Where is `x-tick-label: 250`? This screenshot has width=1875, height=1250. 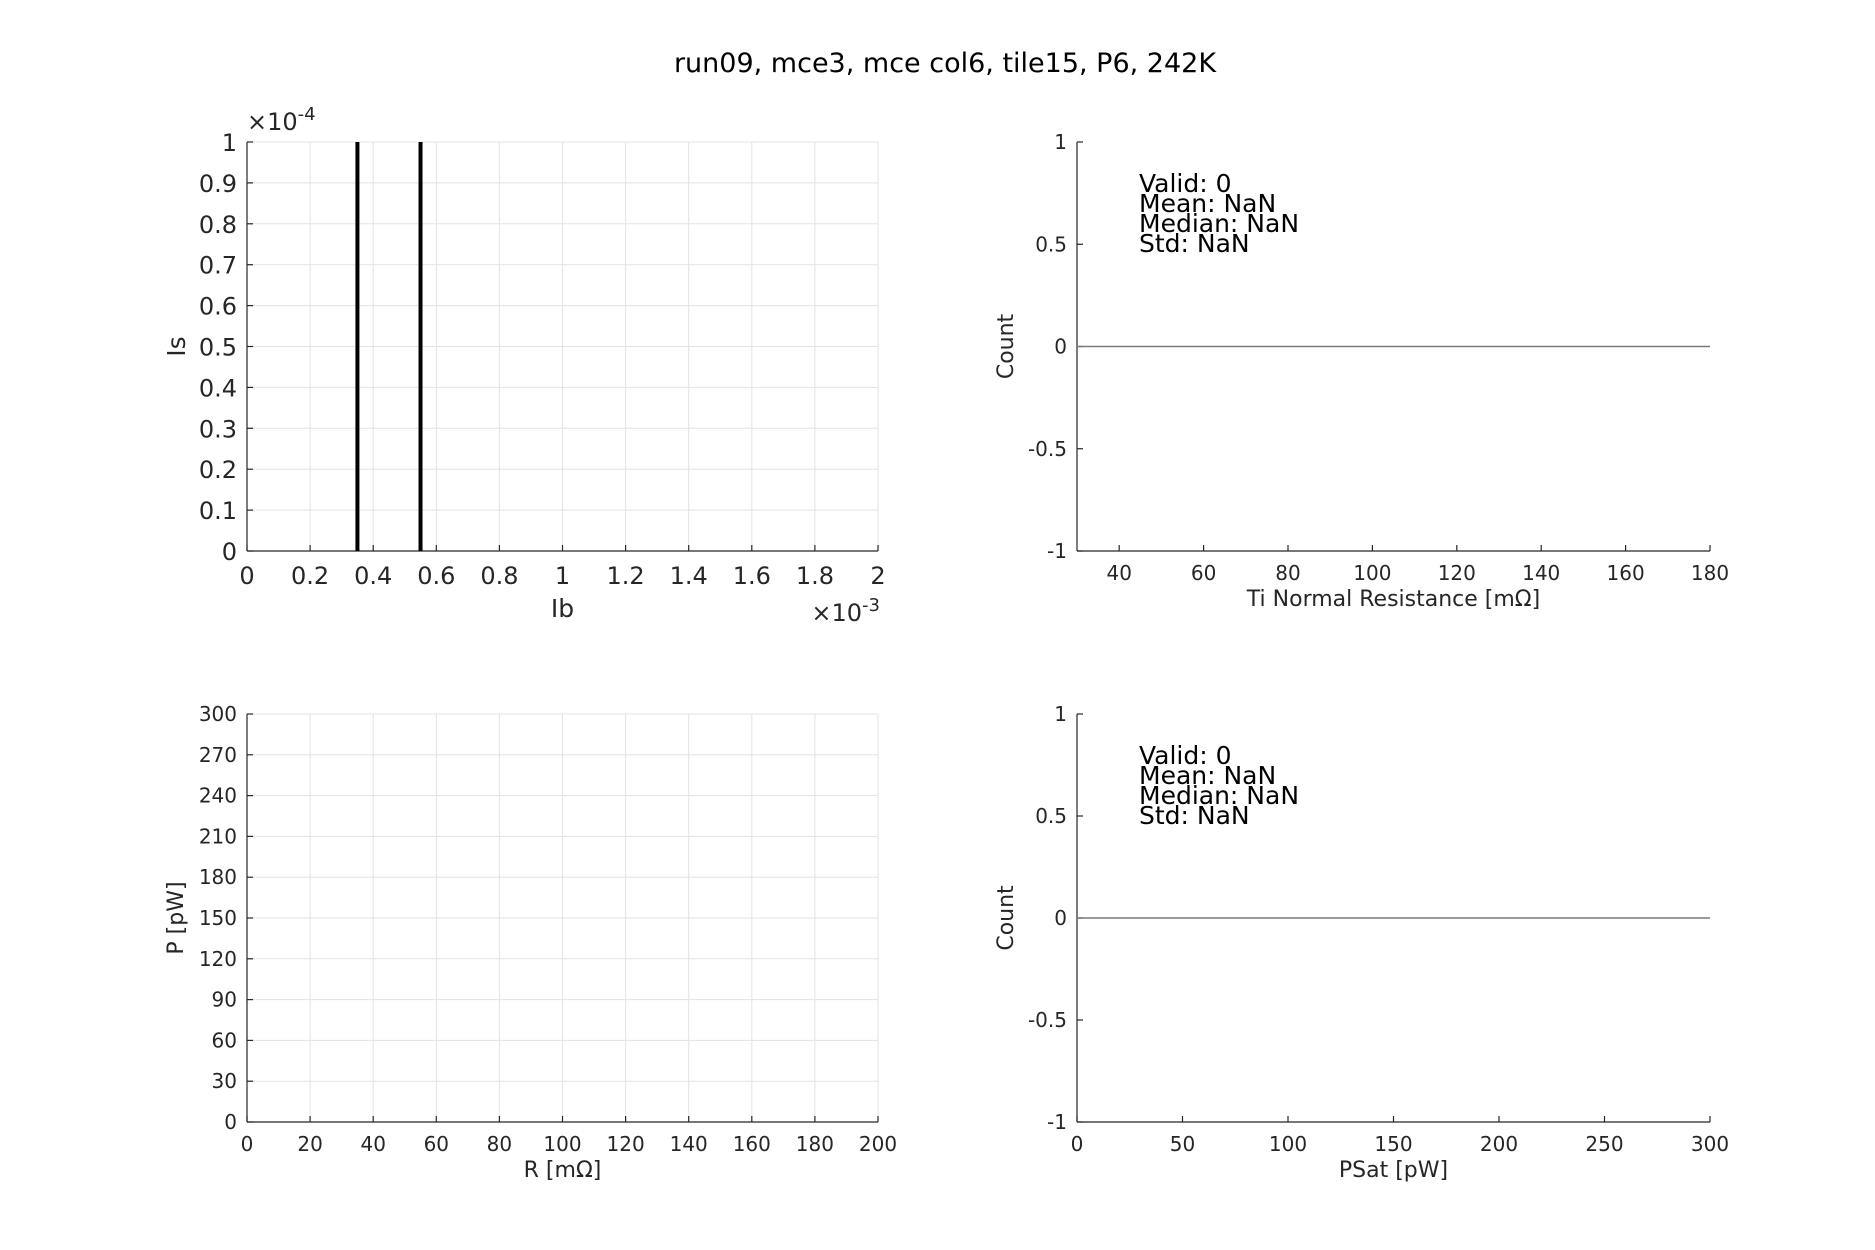 x-tick-label: 250 is located at coordinates (1604, 1144).